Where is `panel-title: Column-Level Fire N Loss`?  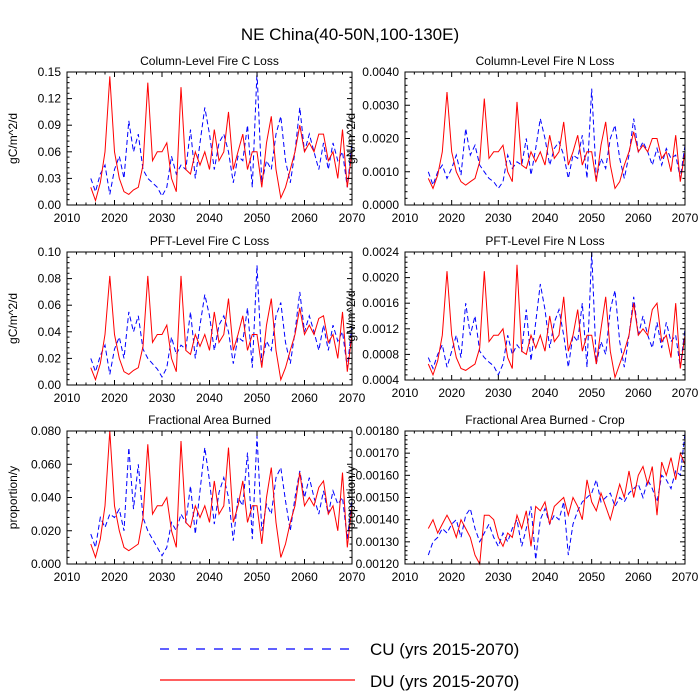 panel-title: Column-Level Fire N Loss is located at coordinates (545, 61).